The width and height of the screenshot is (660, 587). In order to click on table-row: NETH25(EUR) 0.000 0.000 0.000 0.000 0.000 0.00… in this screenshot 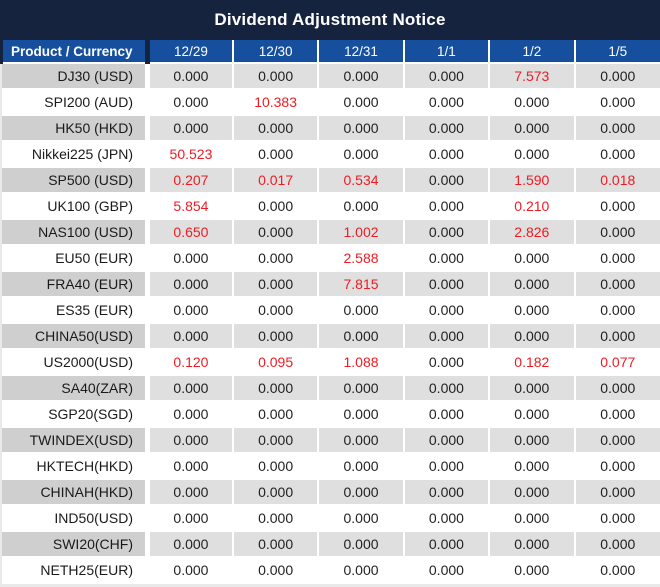, I will do `click(330, 570)`.